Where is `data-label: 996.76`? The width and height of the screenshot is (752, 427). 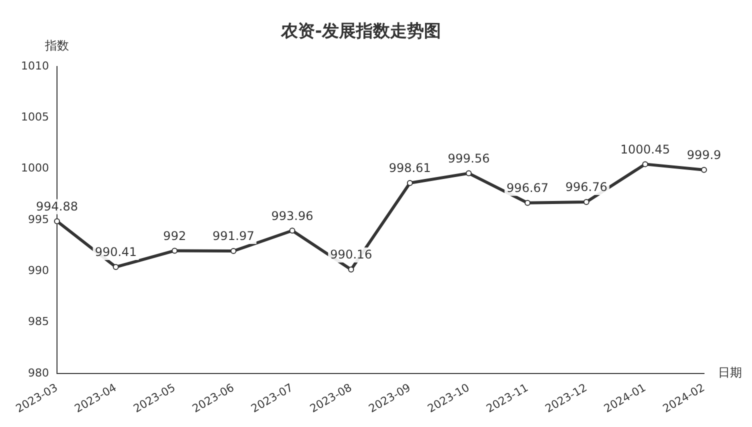 data-label: 996.76 is located at coordinates (586, 187).